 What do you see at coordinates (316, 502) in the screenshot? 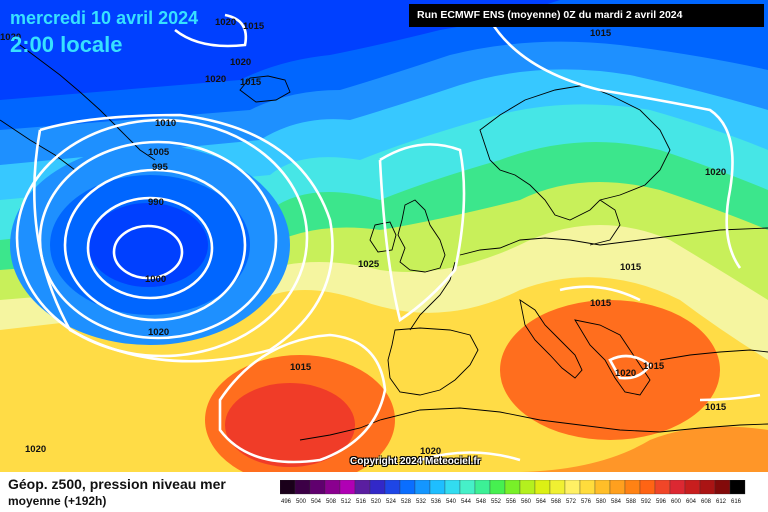
I see `scale-label: 504` at bounding box center [316, 502].